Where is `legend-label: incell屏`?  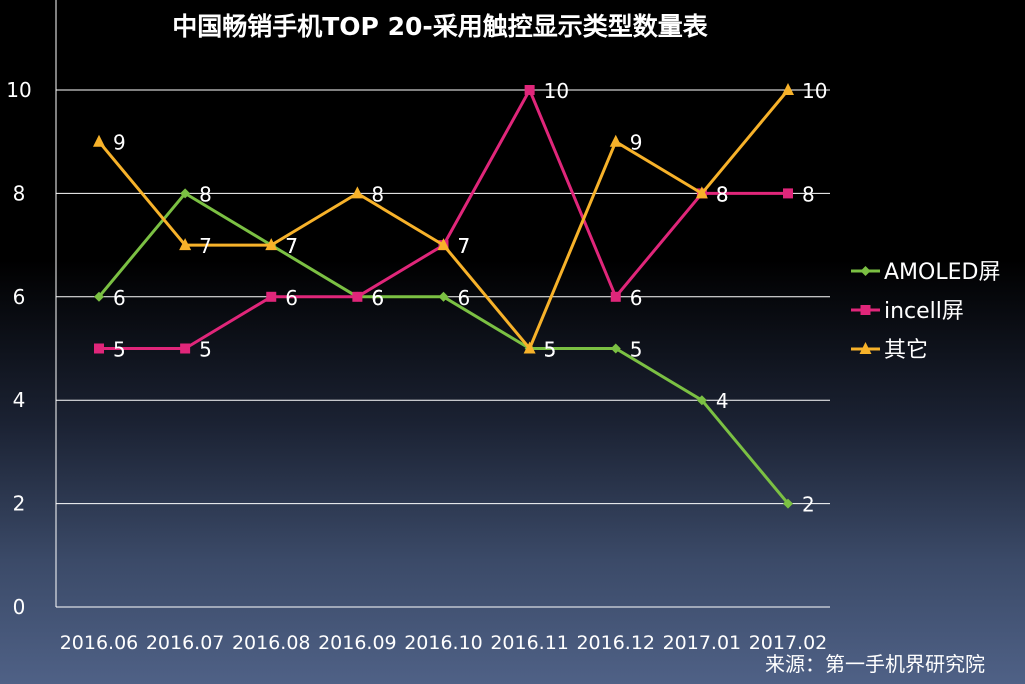
legend-label: incell屏 is located at coordinates (924, 311).